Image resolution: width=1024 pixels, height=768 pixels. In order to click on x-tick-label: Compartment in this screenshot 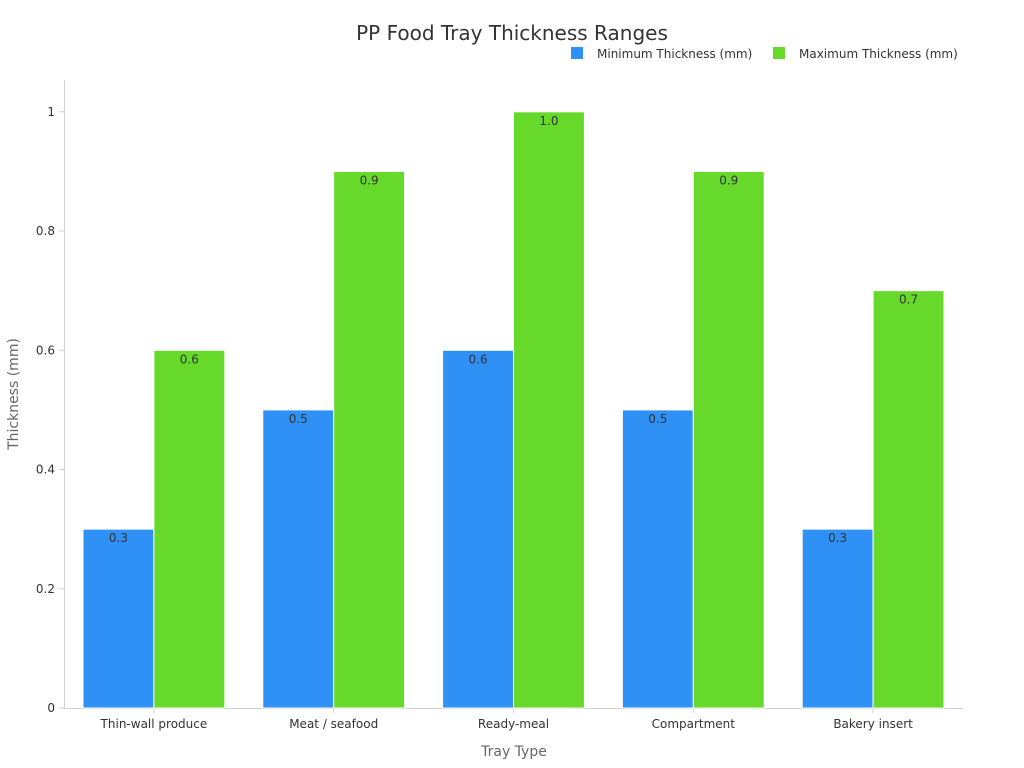, I will do `click(694, 724)`.